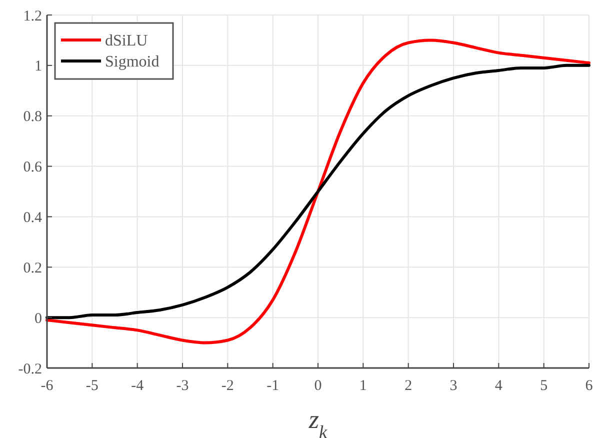 The image size is (593, 438). What do you see at coordinates (454, 386) in the screenshot?
I see `x-tick-label: 3` at bounding box center [454, 386].